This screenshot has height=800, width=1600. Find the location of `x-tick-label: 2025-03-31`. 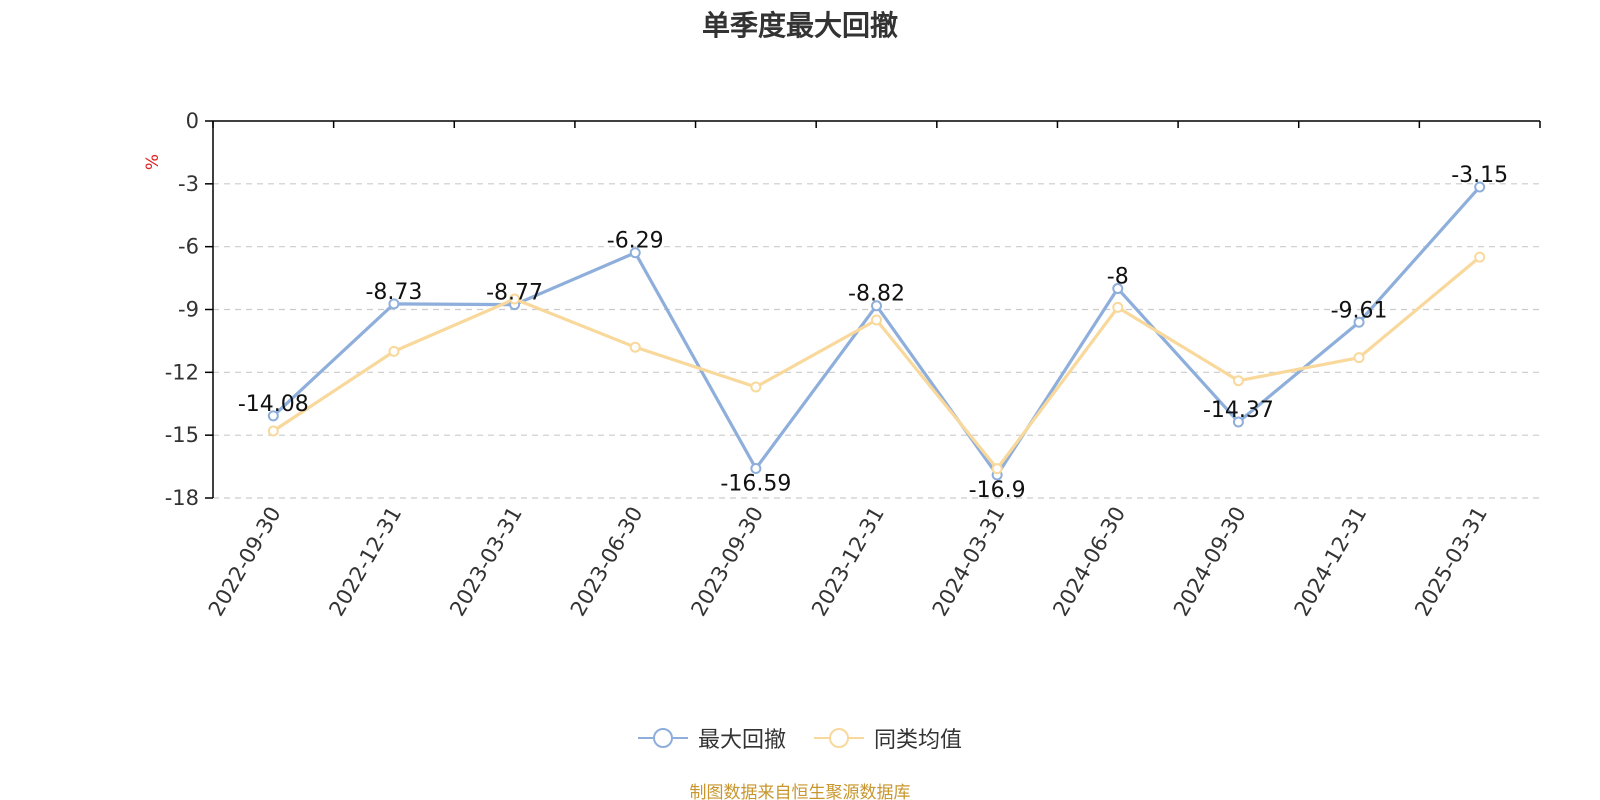

x-tick-label: 2025-03-31 is located at coordinates (1451, 562).